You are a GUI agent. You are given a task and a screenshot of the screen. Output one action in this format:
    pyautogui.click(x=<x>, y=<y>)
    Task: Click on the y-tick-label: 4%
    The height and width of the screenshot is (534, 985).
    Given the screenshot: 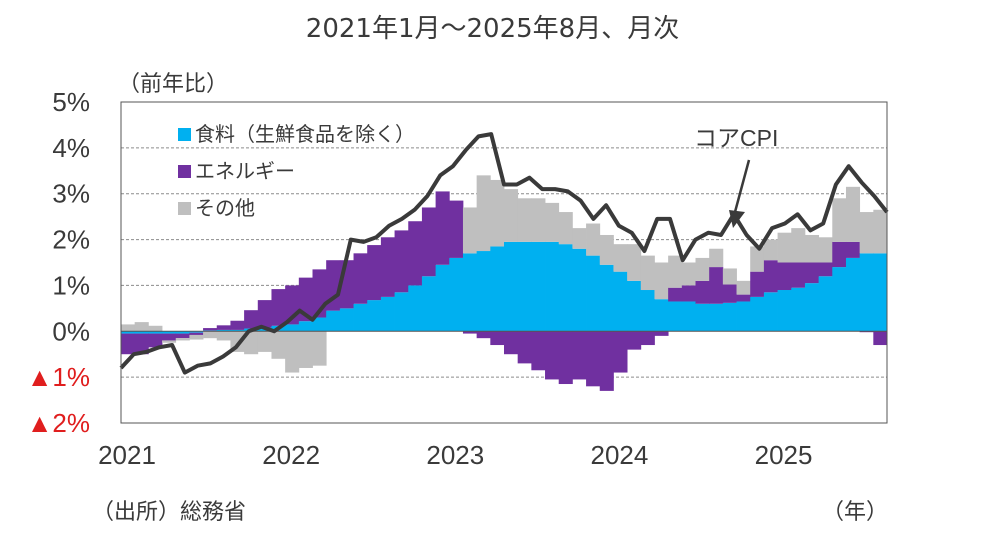 What is the action you would take?
    pyautogui.click(x=71, y=148)
    